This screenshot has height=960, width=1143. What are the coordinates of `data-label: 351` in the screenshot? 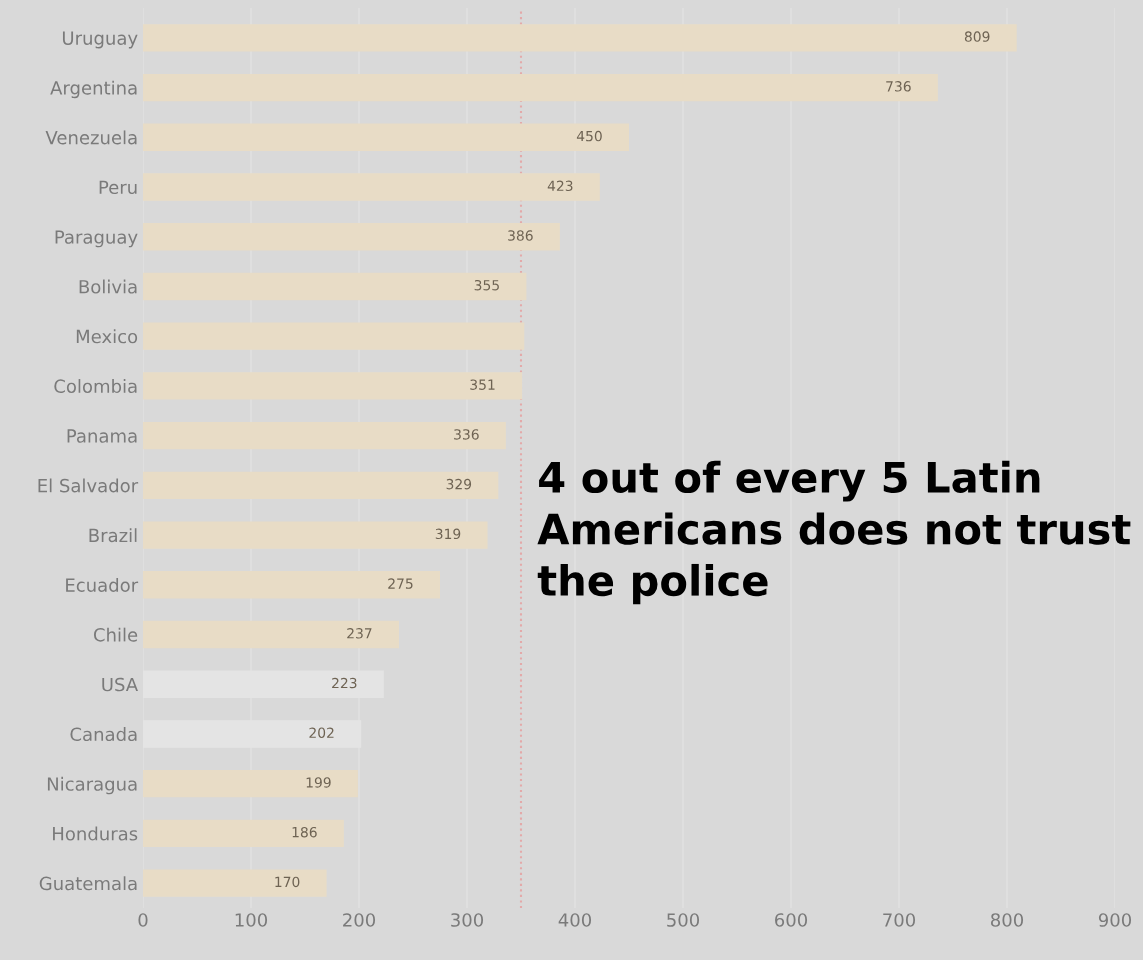 It's located at (482, 384).